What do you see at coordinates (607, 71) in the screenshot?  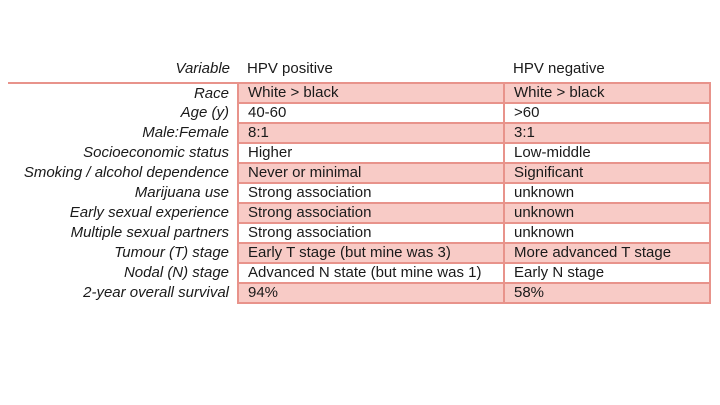 I see `column-header-hpv-negative: HPV negative` at bounding box center [607, 71].